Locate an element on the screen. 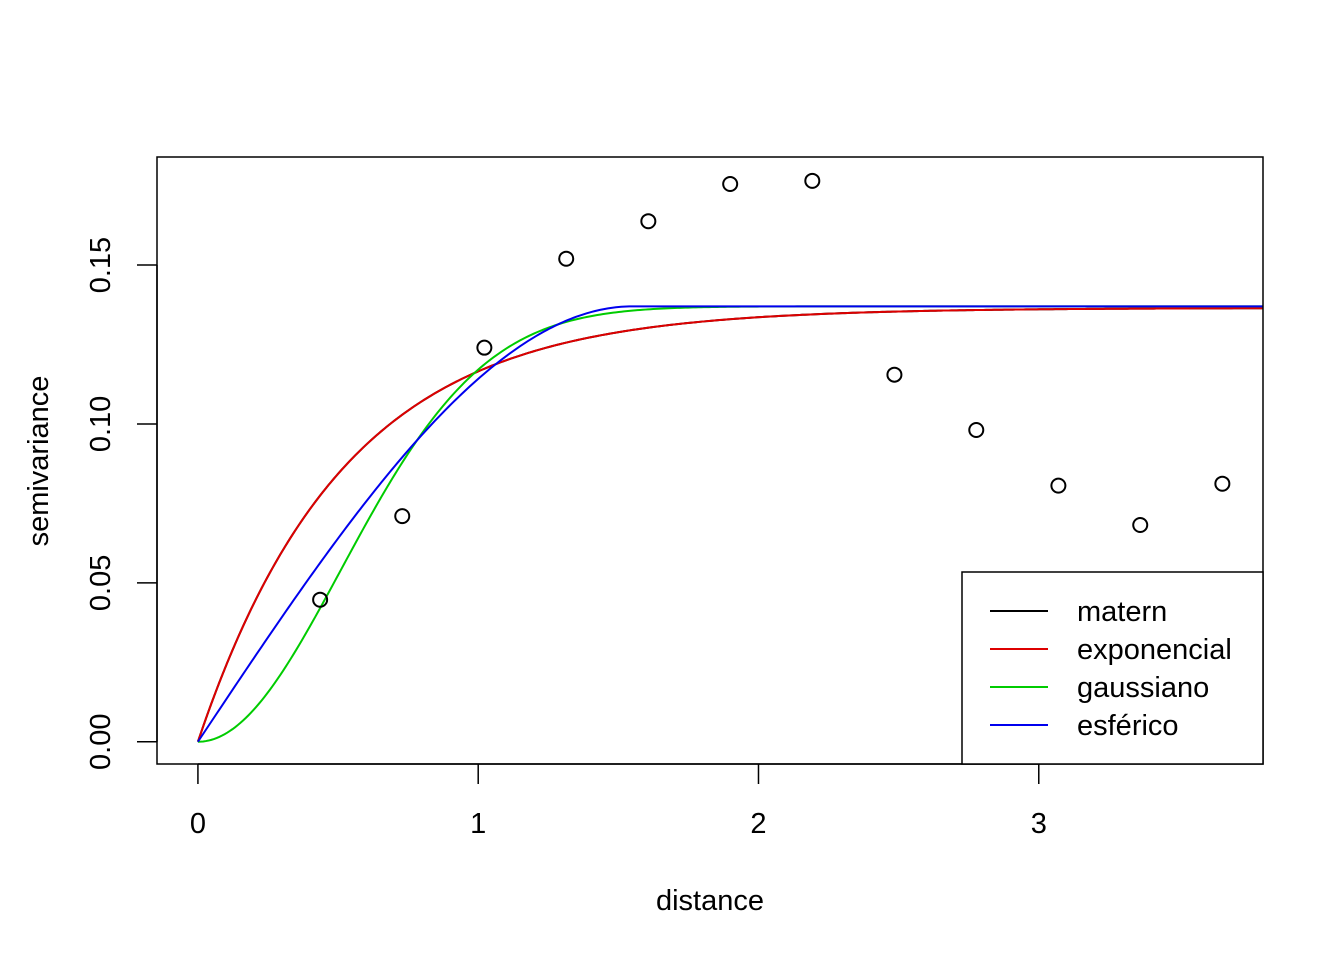 The width and height of the screenshot is (1344, 960). legend-label: exponencial is located at coordinates (1154, 650).